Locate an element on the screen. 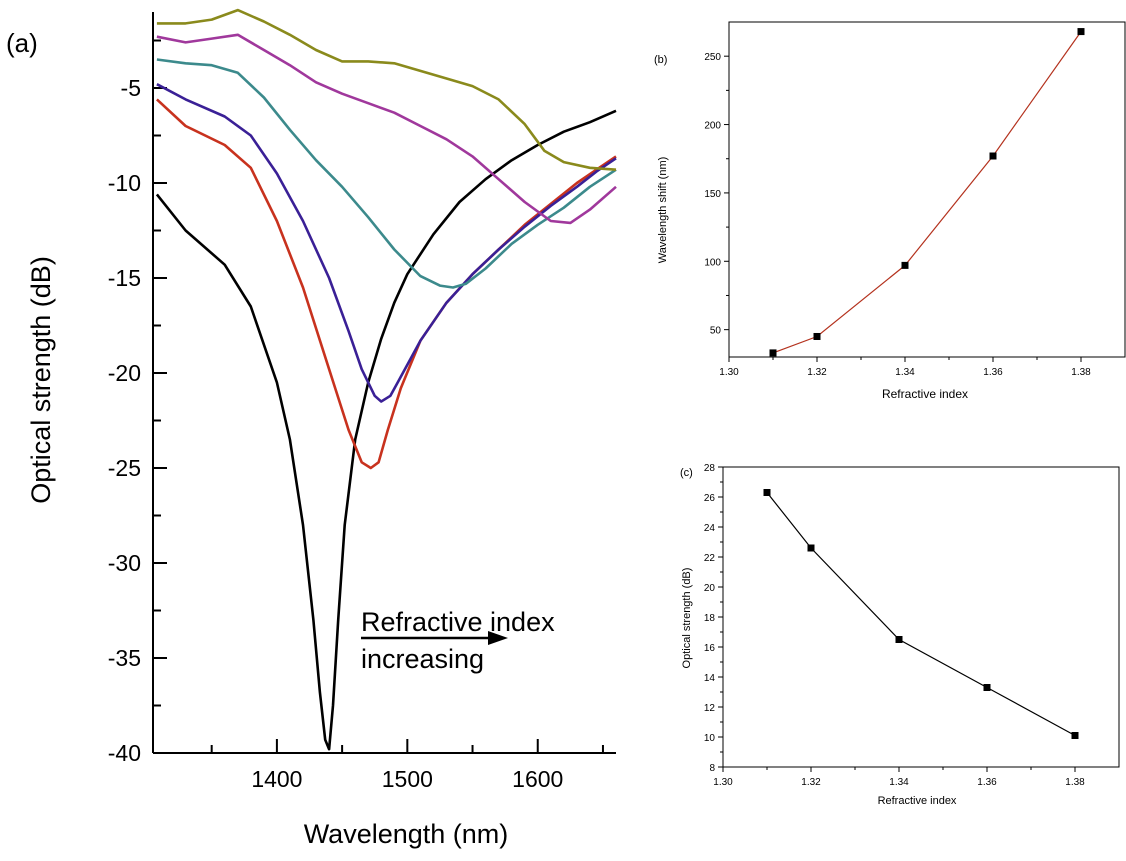 The image size is (1126, 861). panel-b-y-tick-label: 150 is located at coordinates (712, 194).